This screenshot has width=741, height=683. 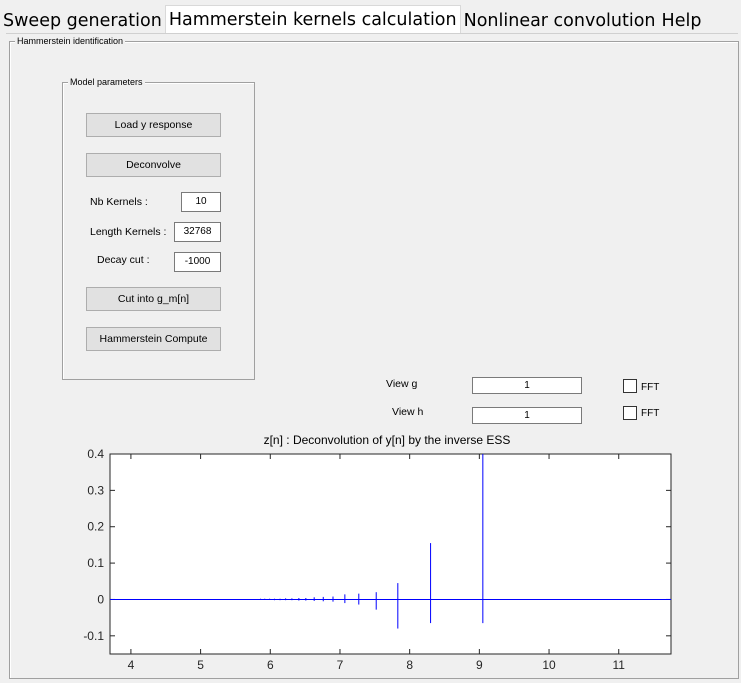 I want to click on view-g-field: 1, so click(x=527, y=385).